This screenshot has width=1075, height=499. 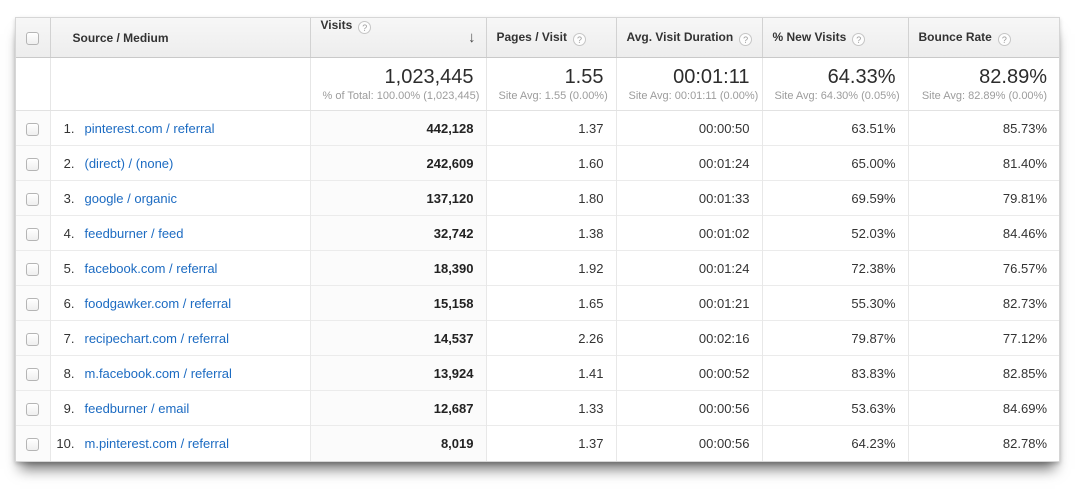 What do you see at coordinates (472, 37) in the screenshot?
I see `sort-descending-icon: ↓` at bounding box center [472, 37].